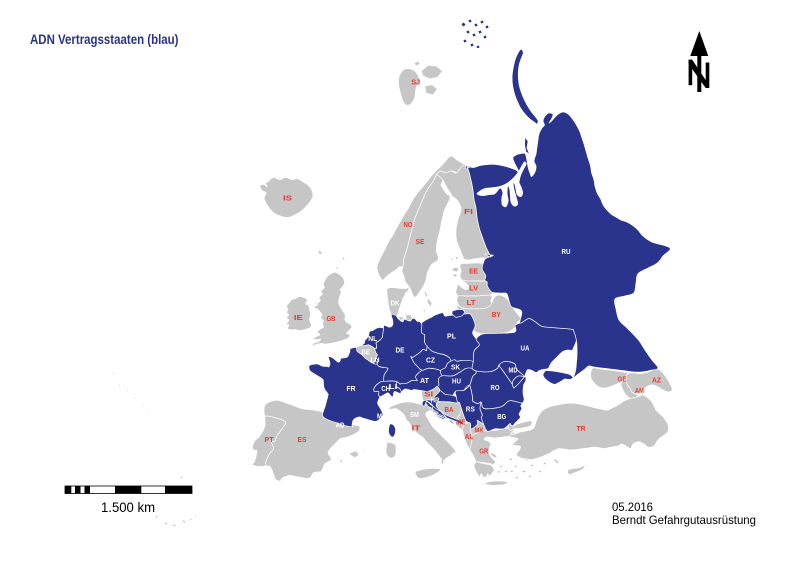  What do you see at coordinates (622, 379) in the screenshot?
I see `svg-text: GE` at bounding box center [622, 379].